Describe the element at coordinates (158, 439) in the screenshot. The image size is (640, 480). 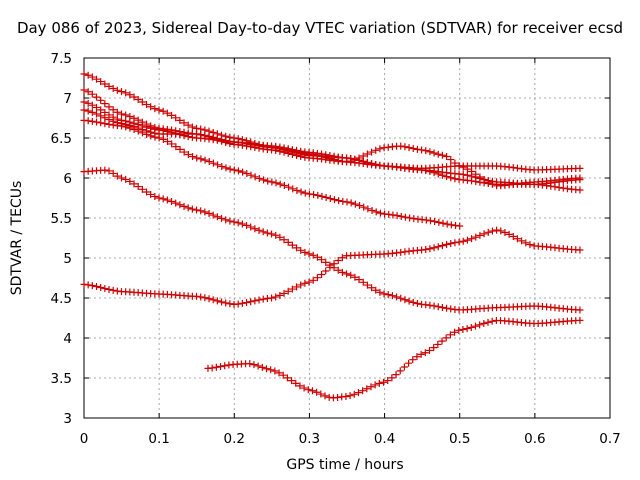
I see `x-tick-label: 0.1` at that location.